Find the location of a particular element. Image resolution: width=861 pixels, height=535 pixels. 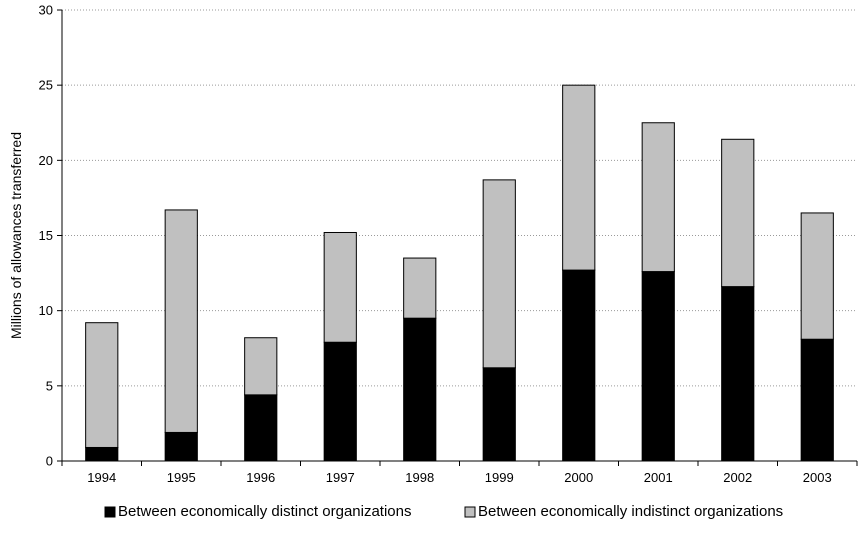

x-tick-label: 1996 is located at coordinates (260, 477).